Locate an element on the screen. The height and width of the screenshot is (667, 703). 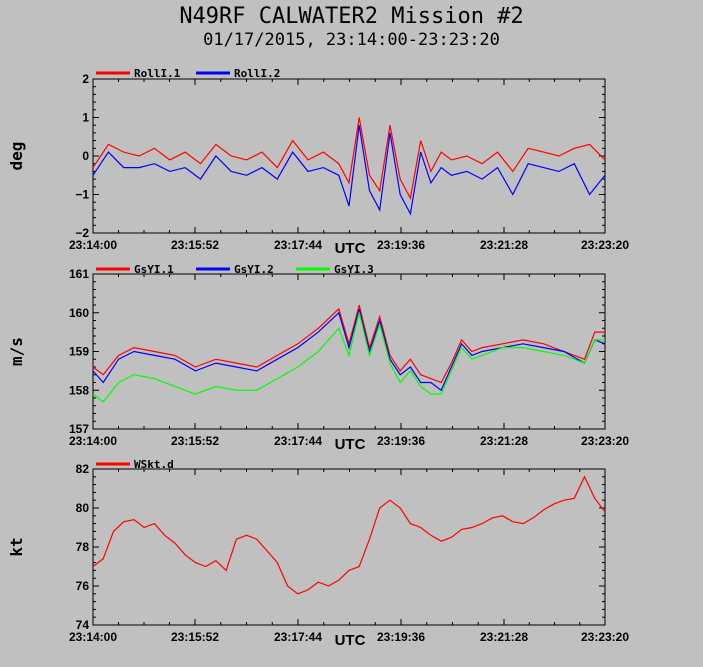
panel2-ylabel: m/s is located at coordinates (16, 351).